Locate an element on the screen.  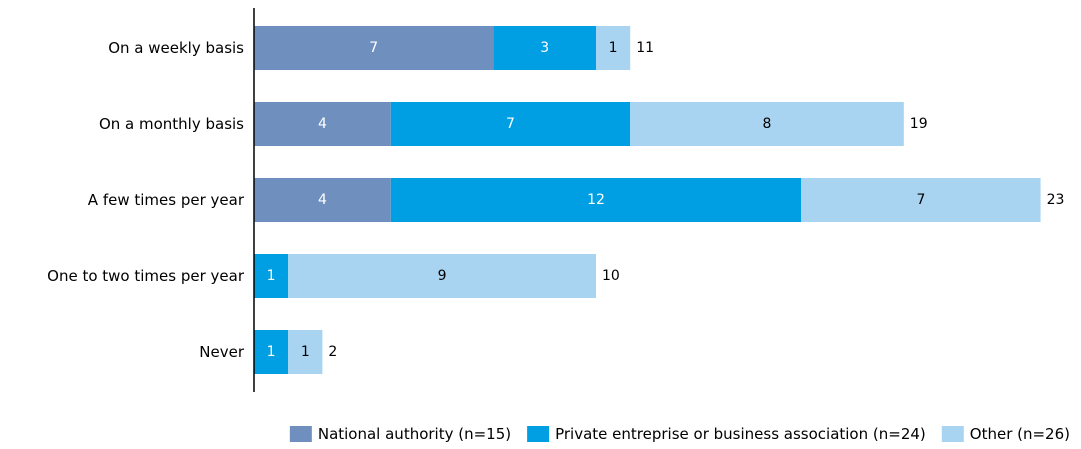
data-label-a-few-times-per-year-series-3: 7 is located at coordinates (920, 200).